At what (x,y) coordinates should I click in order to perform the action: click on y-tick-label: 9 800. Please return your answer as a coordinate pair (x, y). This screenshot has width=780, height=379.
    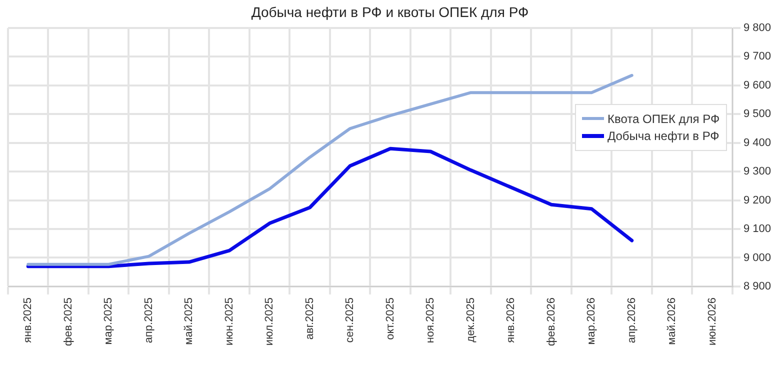
    Looking at the image, I should click on (757, 28).